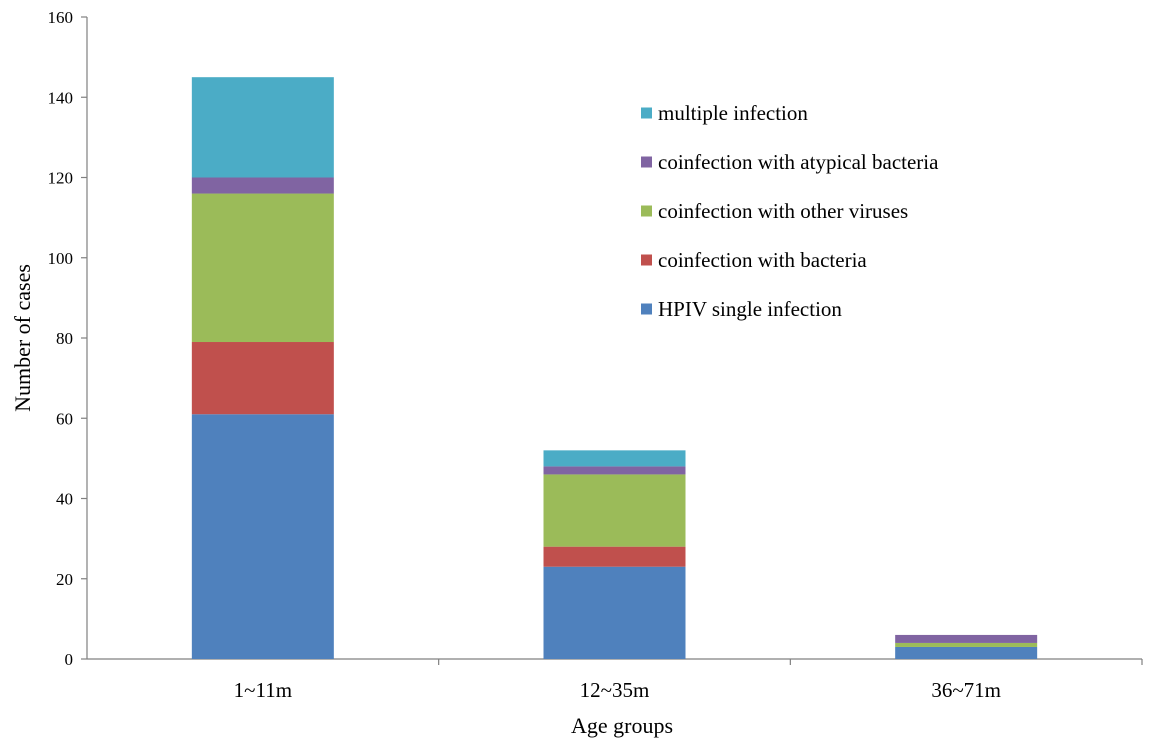  Describe the element at coordinates (61, 258) in the screenshot. I see `y-tick-label: 100` at that location.